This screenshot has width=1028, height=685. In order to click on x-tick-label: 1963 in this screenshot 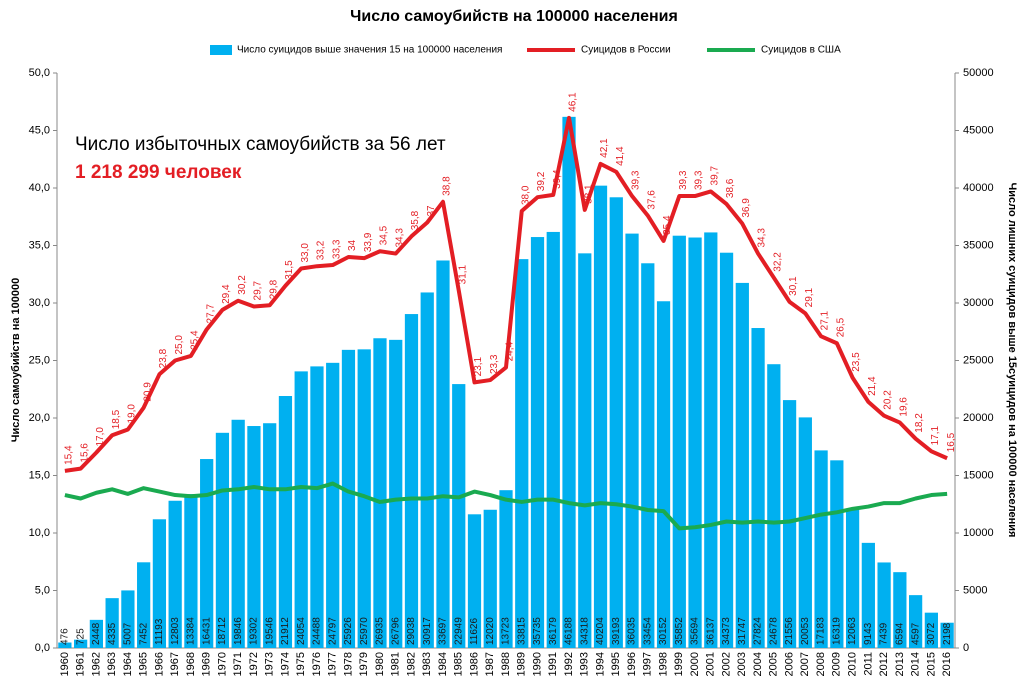, I will do `click(112, 664)`.